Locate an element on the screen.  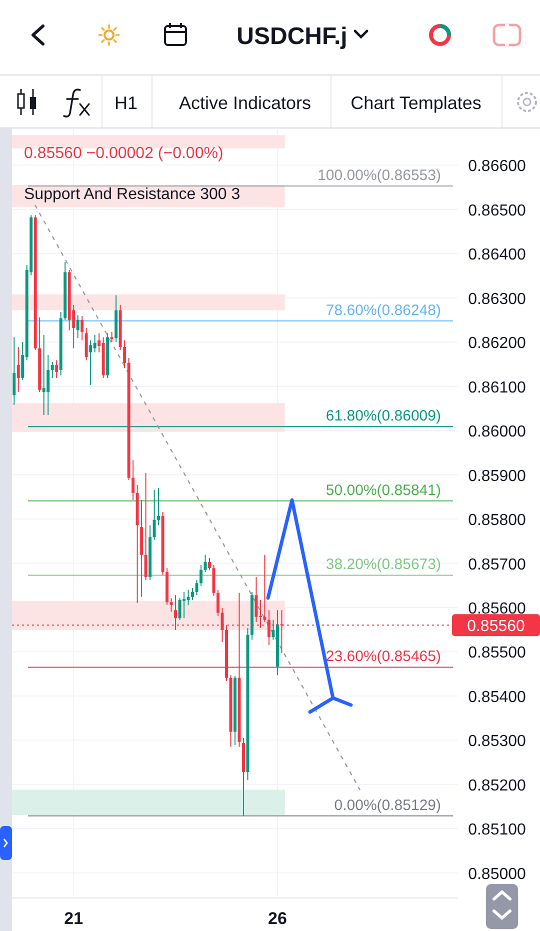
ref-line-label: 100.00%(0.86553) is located at coordinates (379, 175).